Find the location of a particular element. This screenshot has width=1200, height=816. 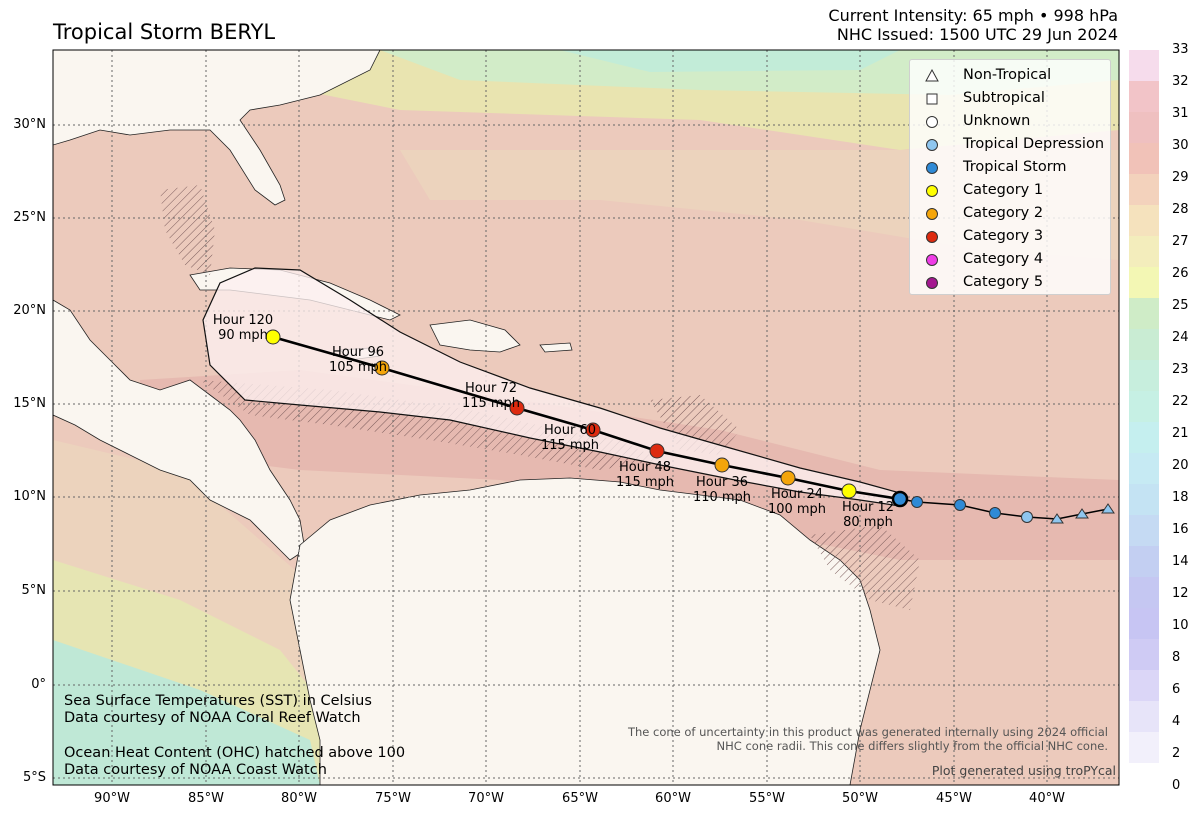

forecast-hour: Hour 120 is located at coordinates (243, 320).